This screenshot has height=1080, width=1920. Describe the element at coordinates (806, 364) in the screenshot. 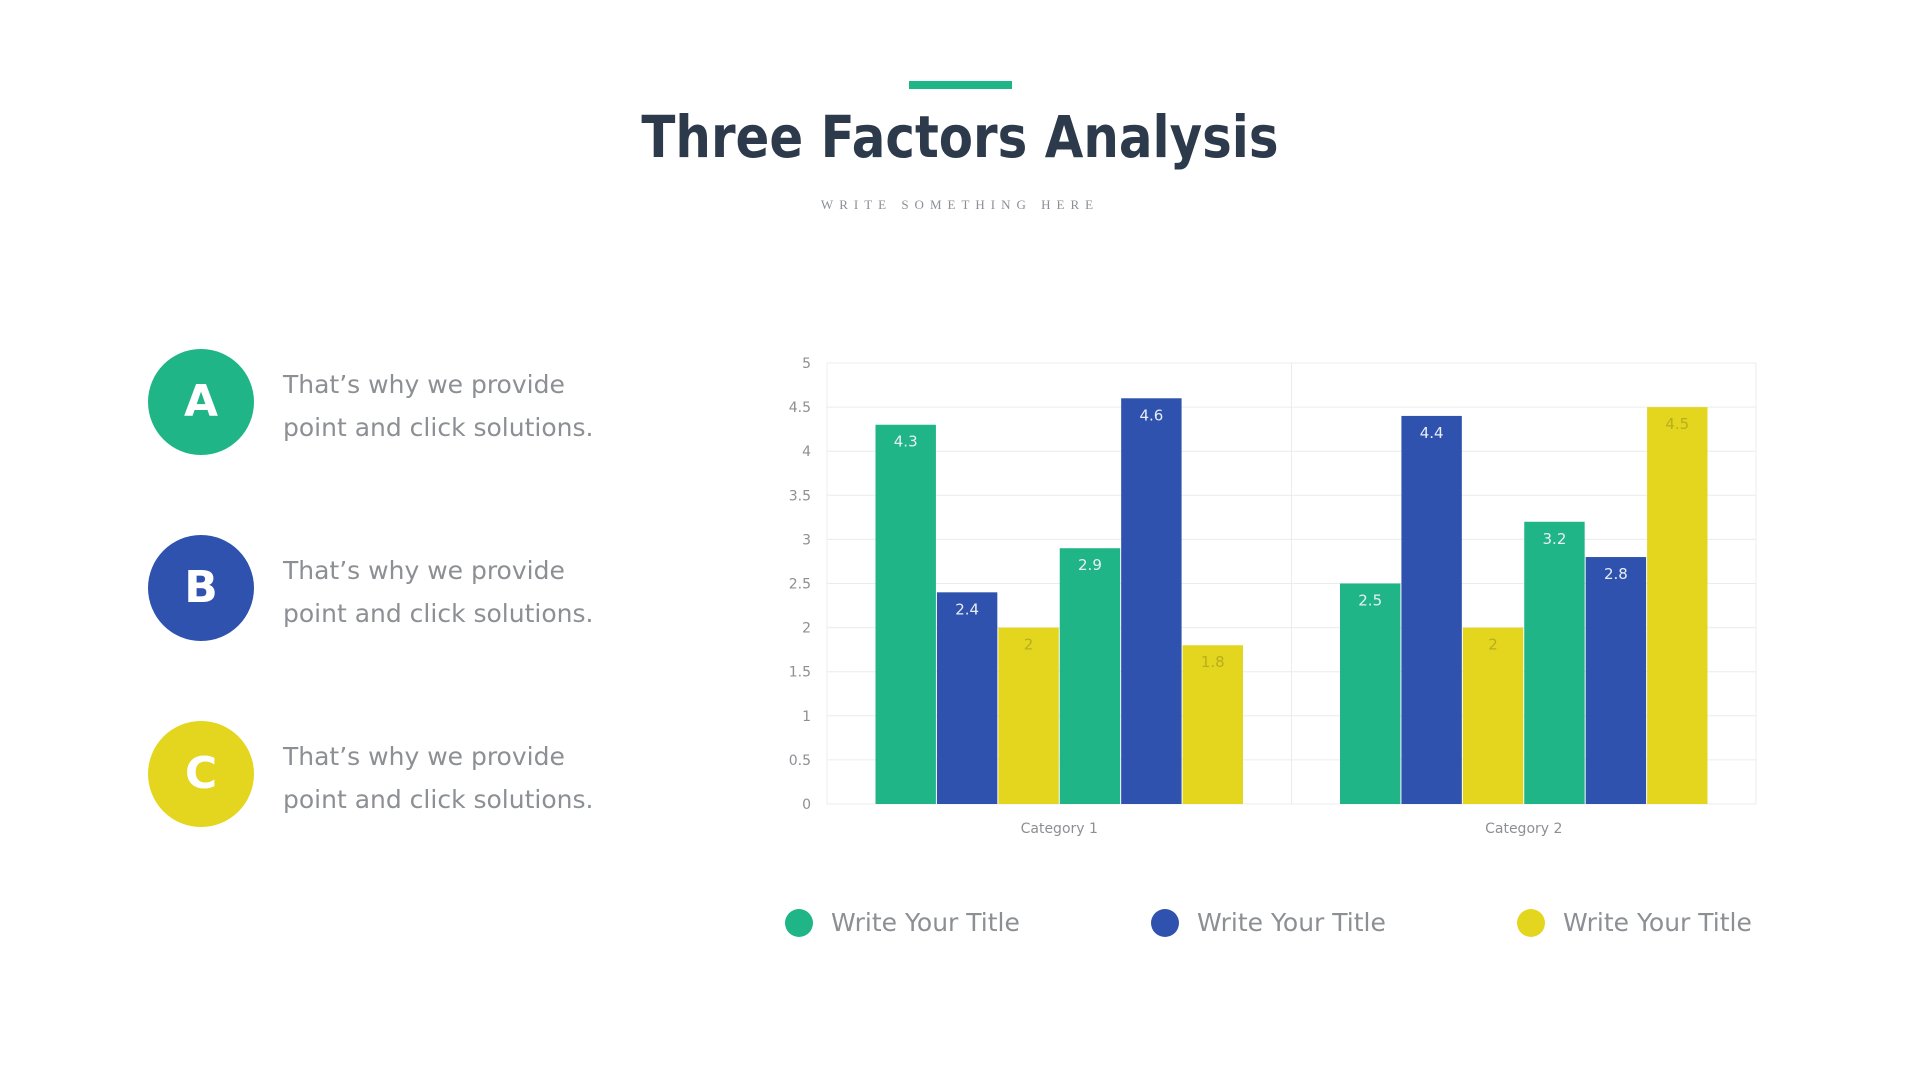

I see `y-tick-label-10: 5` at that location.